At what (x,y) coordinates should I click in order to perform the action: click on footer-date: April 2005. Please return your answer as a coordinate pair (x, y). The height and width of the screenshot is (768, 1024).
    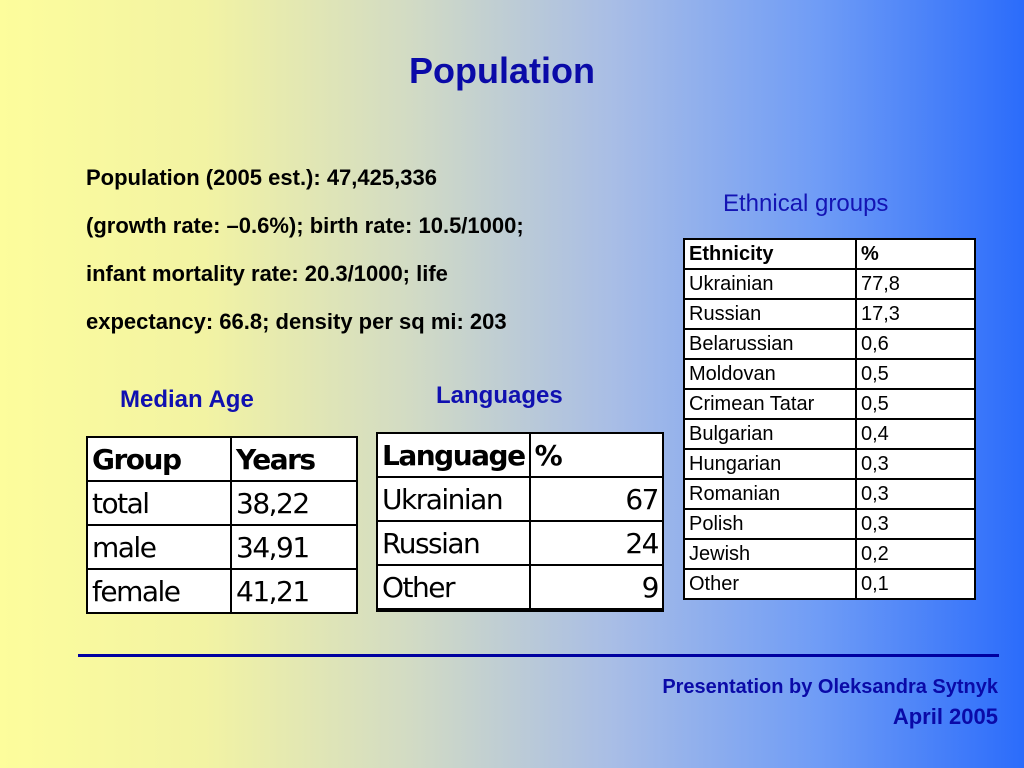
    Looking at the image, I should click on (945, 716).